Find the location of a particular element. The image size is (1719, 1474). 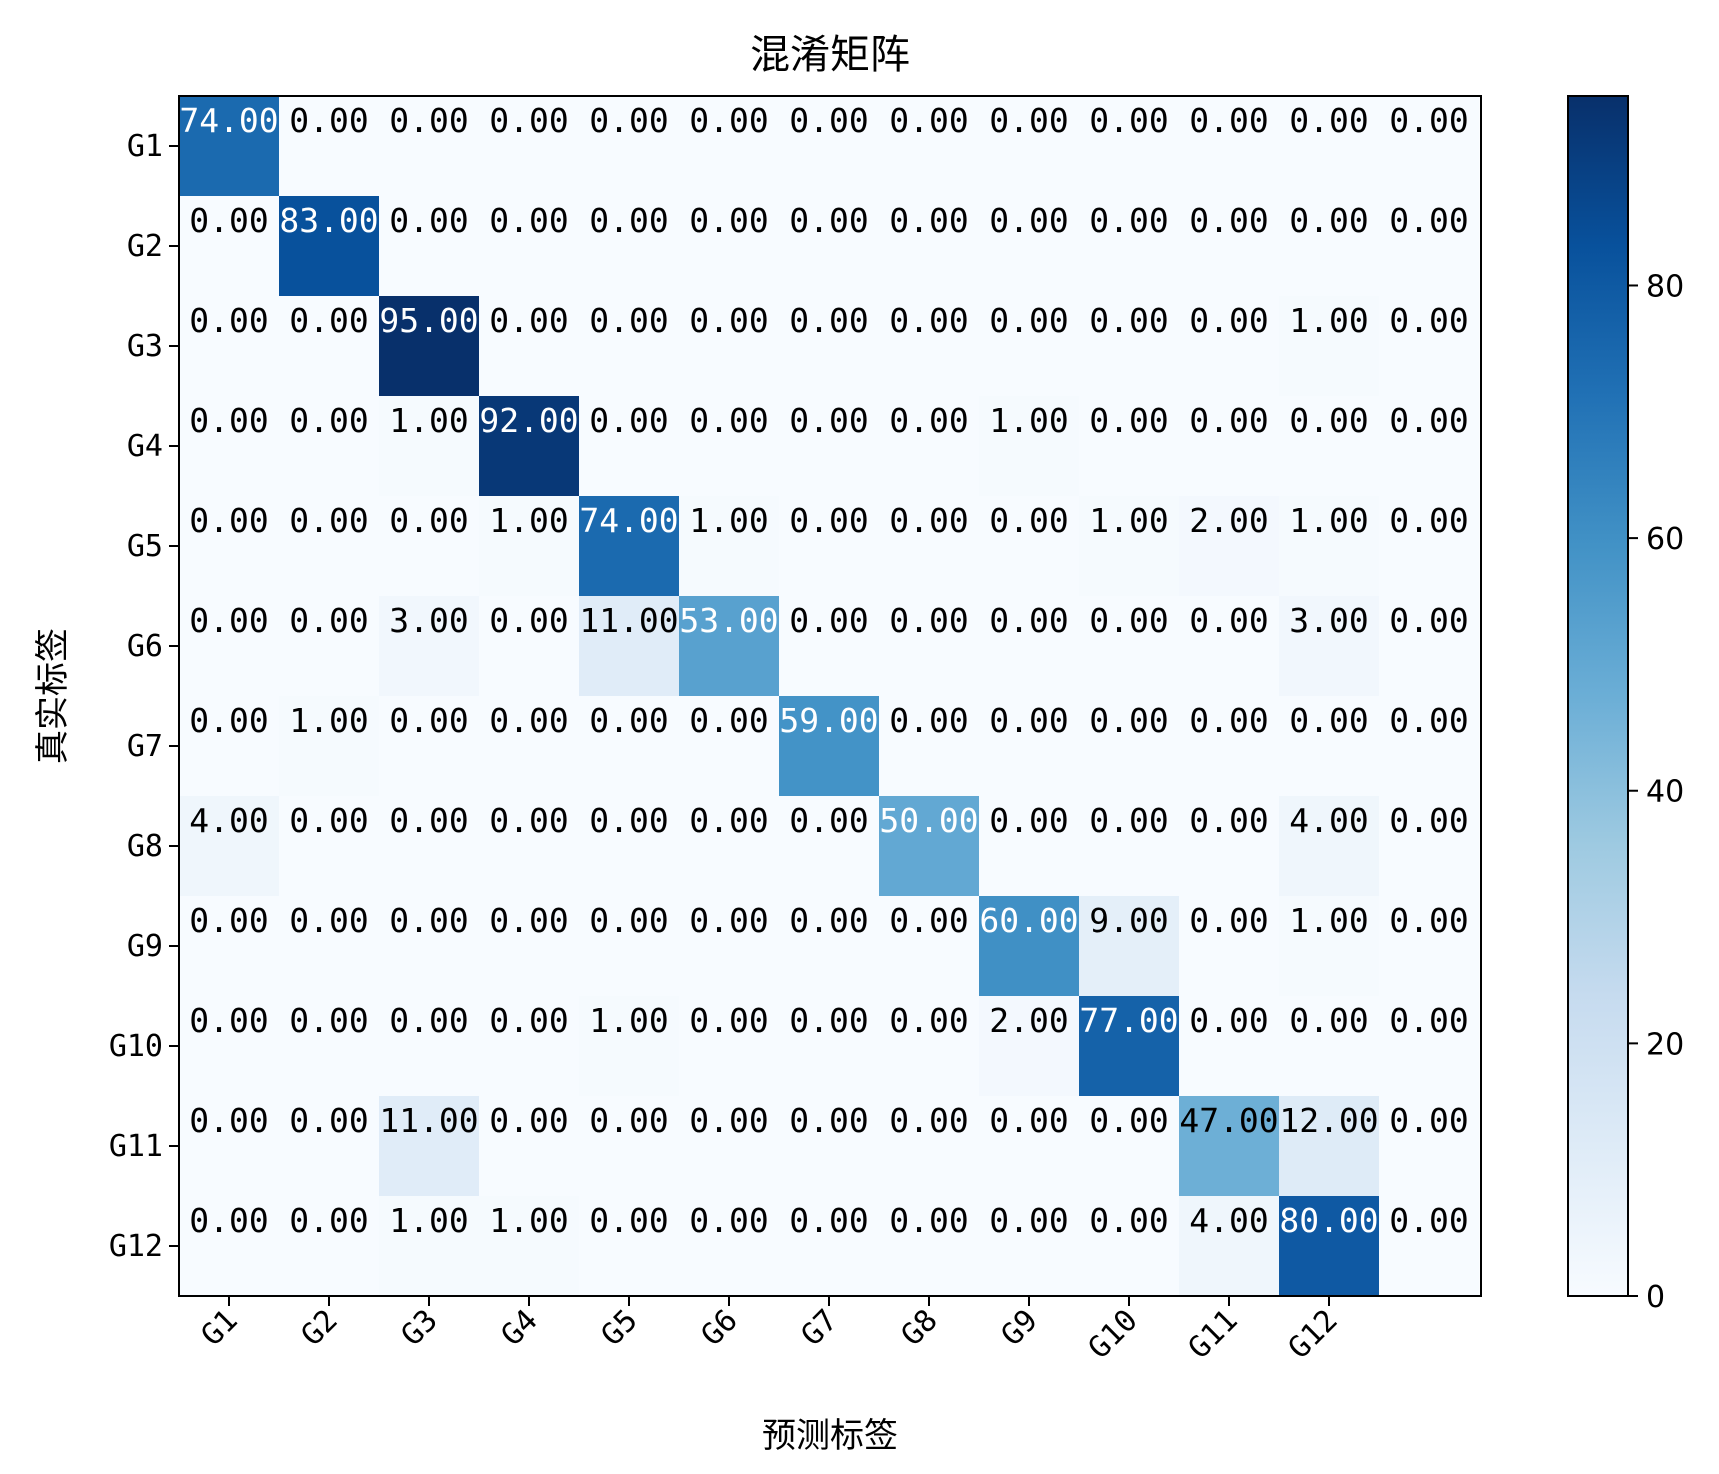

y-tick-label: G3 is located at coordinates (145, 346).